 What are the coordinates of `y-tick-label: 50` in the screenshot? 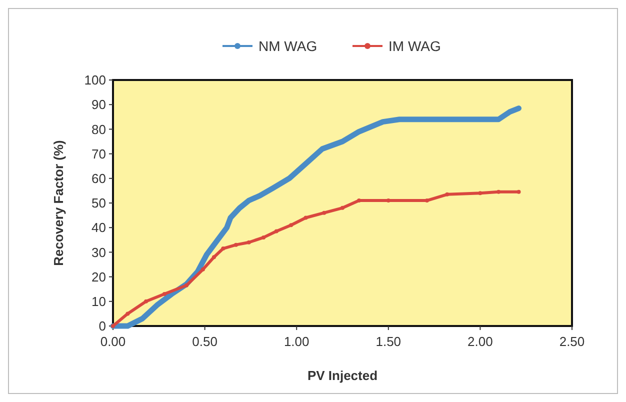 It's located at (99, 203).